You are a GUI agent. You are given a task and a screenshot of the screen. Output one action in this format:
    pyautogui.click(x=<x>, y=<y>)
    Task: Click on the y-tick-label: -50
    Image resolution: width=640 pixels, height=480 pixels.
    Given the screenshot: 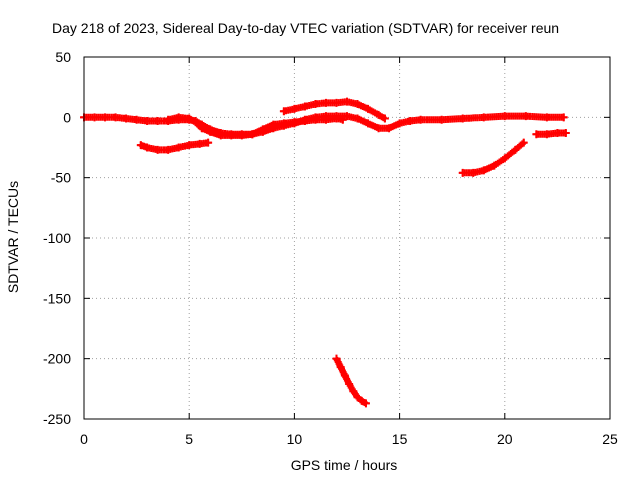 What is the action you would take?
    pyautogui.click(x=61, y=178)
    